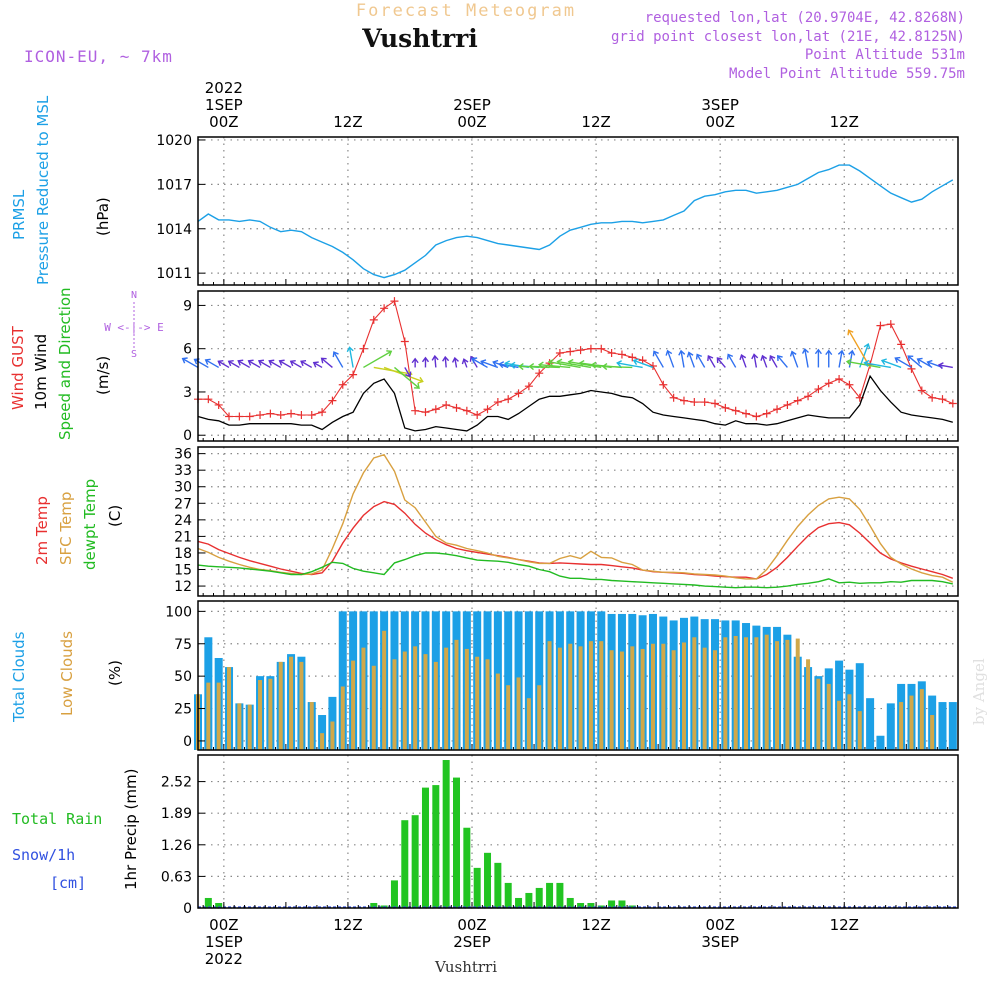  What do you see at coordinates (575, 540) in the screenshot?
I see `temp-2m-line` at bounding box center [575, 540].